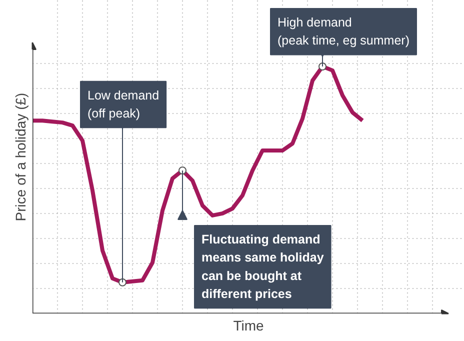 This screenshot has width=464, height=341. I want to click on x-axis-title: Time, so click(248, 326).